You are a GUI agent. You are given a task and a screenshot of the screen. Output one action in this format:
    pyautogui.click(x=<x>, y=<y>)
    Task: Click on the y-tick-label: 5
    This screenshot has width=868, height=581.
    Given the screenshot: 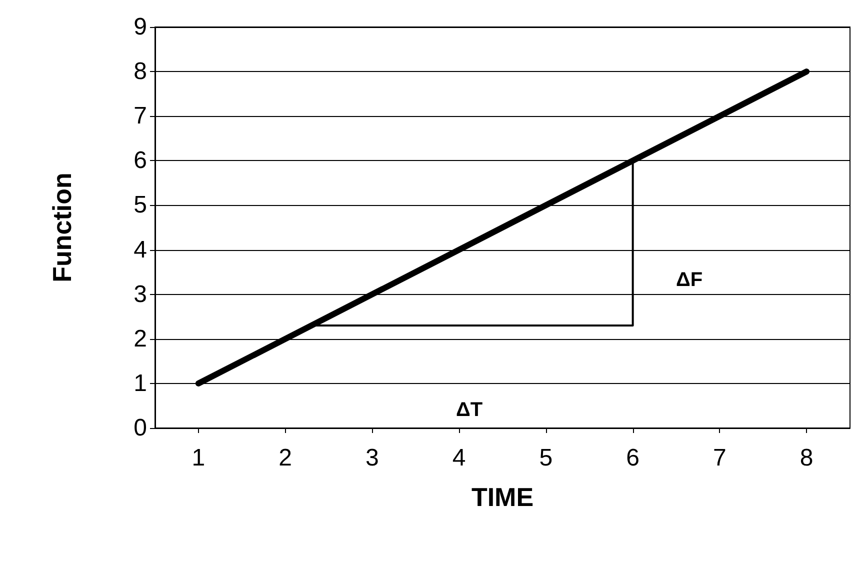 What is the action you would take?
    pyautogui.click(x=140, y=205)
    